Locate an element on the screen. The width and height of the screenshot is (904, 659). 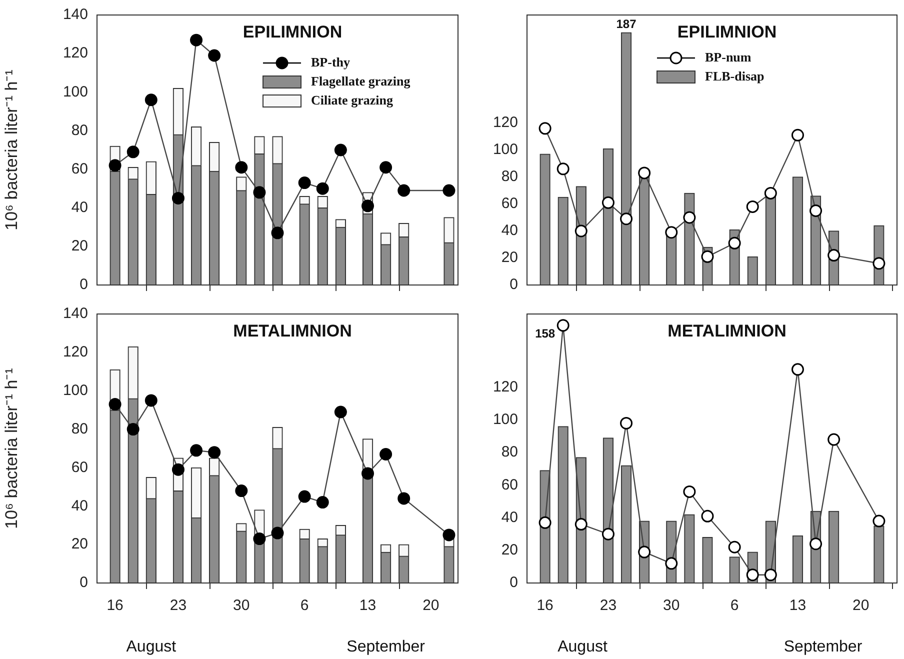
x-tick-label: 6 is located at coordinates (734, 605).